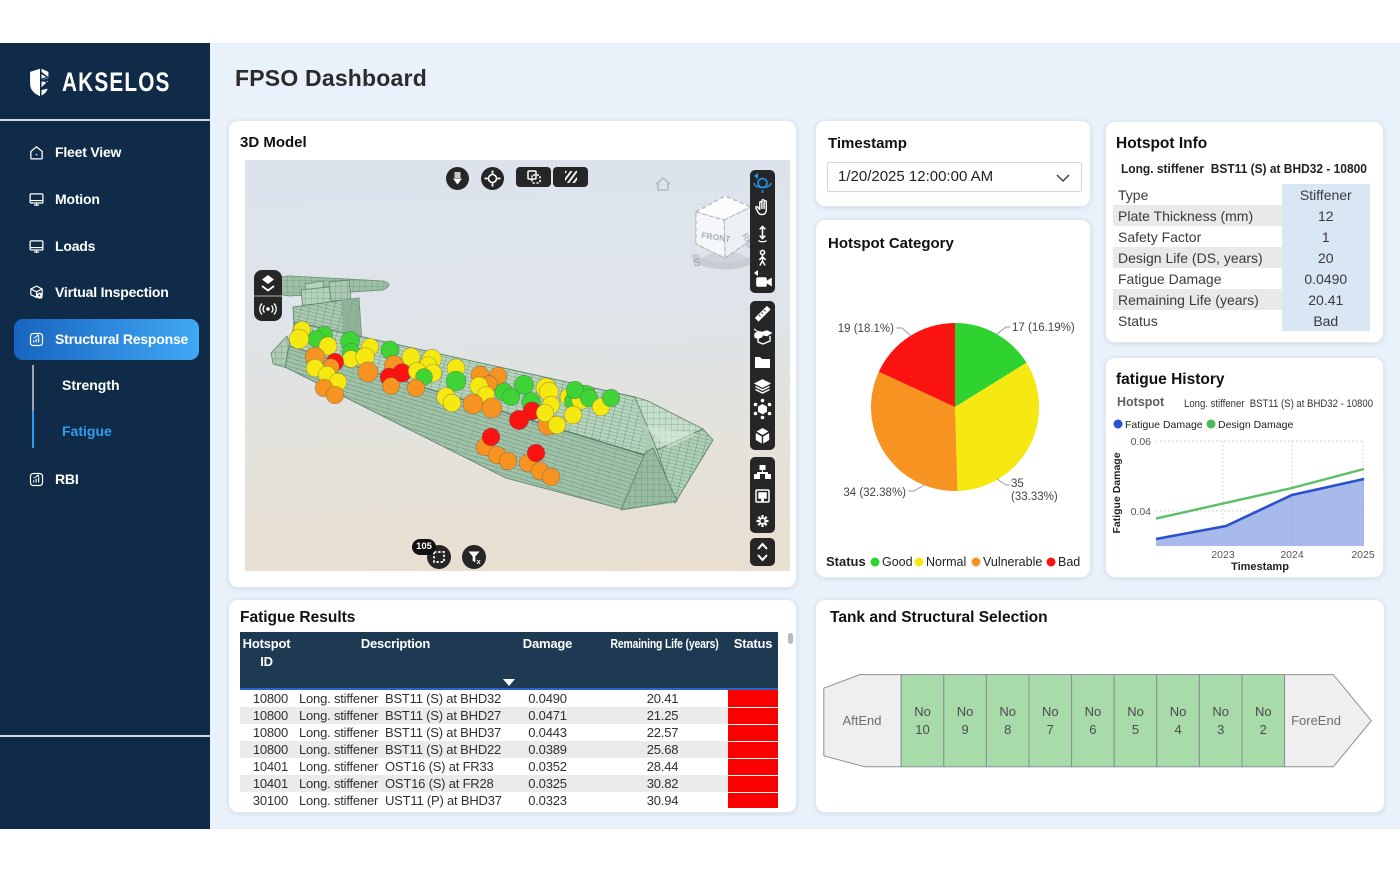  Describe the element at coordinates (1177, 729) in the screenshot. I see `svg-text: 4` at that location.